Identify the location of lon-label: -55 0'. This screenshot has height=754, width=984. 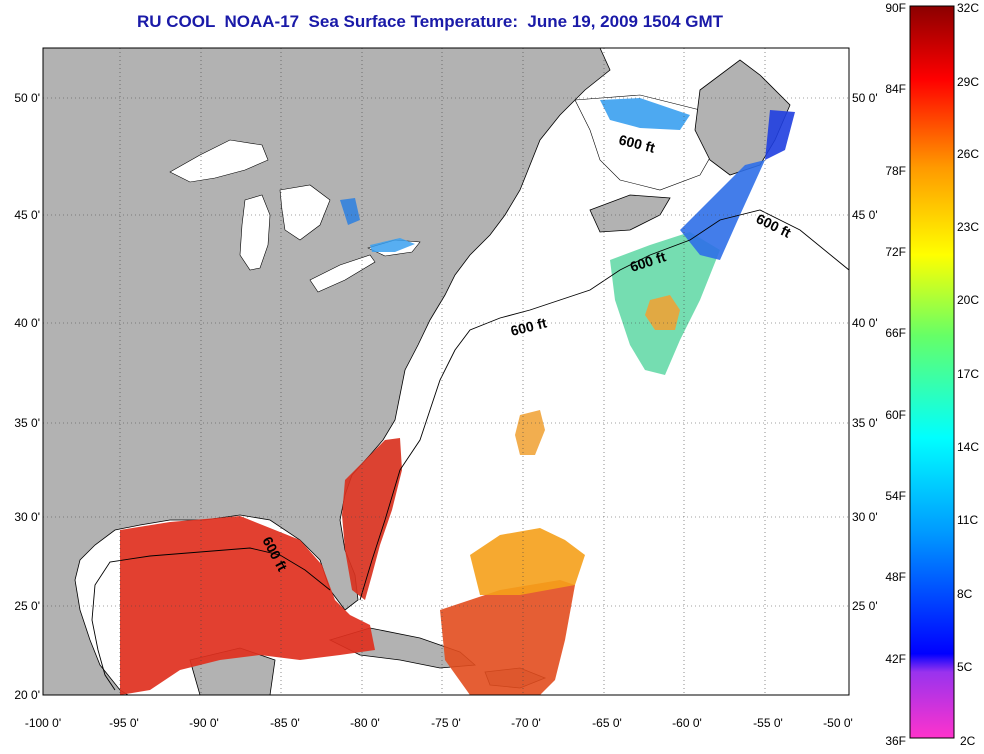
(768, 723).